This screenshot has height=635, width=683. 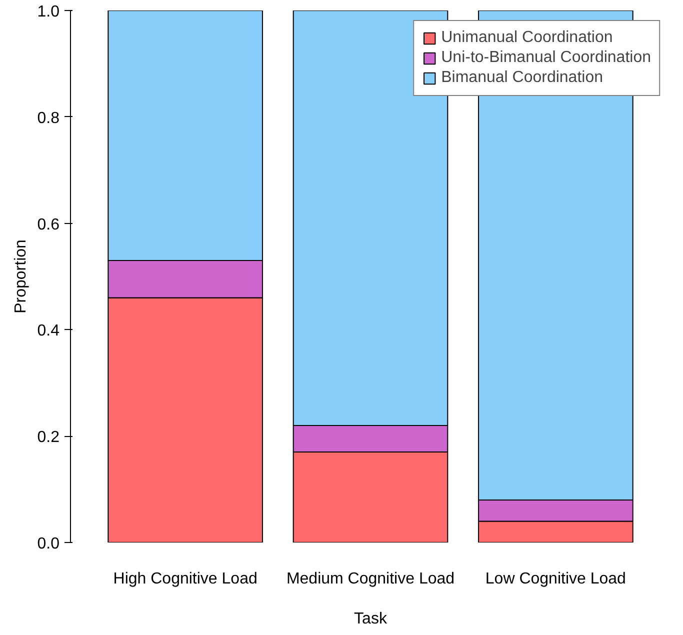 What do you see at coordinates (48, 225) in the screenshot?
I see `y-tick-label: 0.6` at bounding box center [48, 225].